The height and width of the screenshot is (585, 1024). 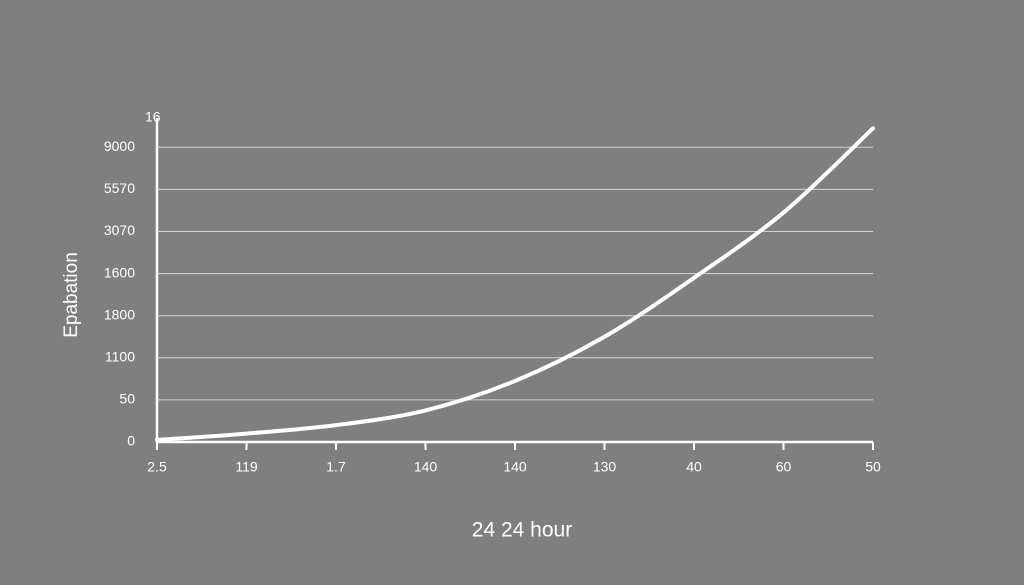 I want to click on x-tick-label: 130, so click(x=605, y=467).